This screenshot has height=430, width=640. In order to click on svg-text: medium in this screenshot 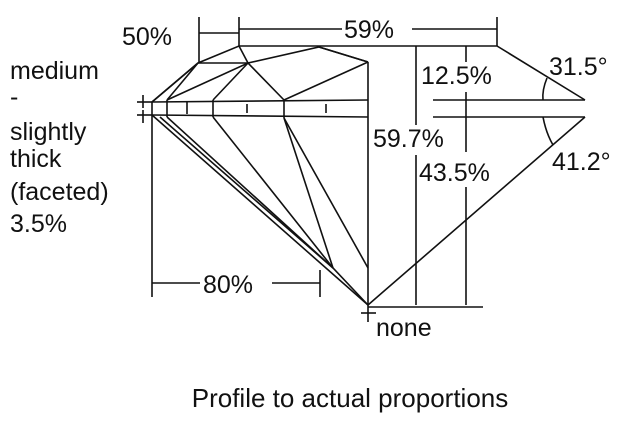, I will do `click(54, 71)`.